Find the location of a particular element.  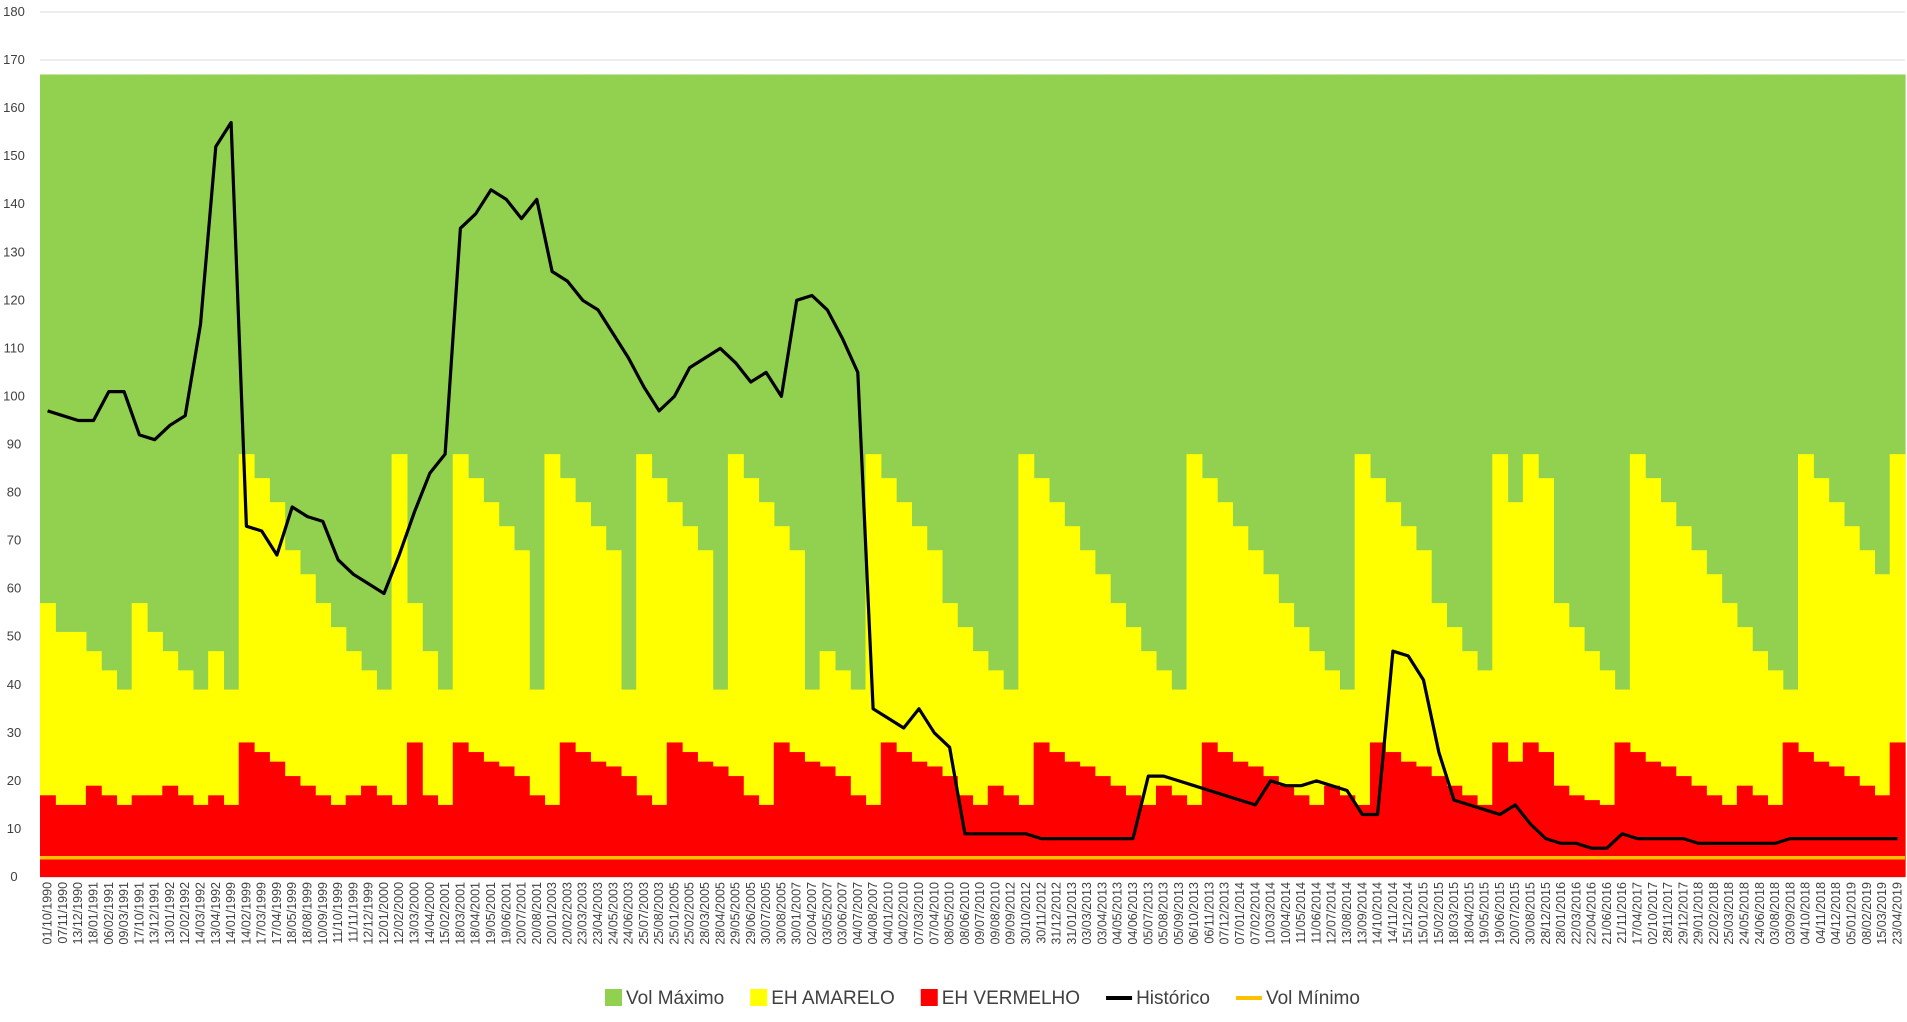

x-tick-label: 15/02/2015 is located at coordinates (1439, 913).